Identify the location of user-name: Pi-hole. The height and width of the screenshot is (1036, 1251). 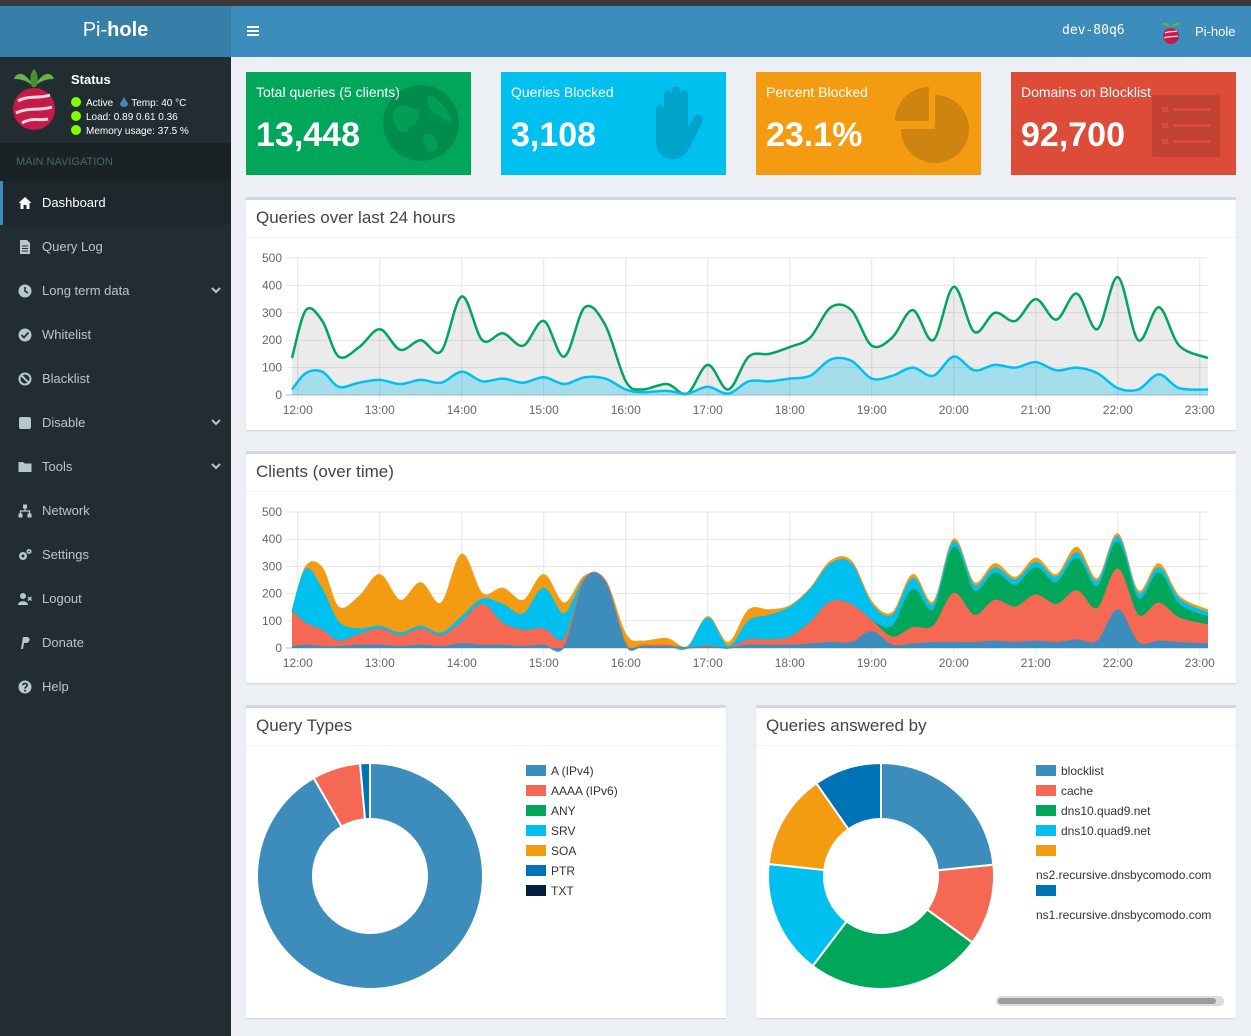
(1215, 31).